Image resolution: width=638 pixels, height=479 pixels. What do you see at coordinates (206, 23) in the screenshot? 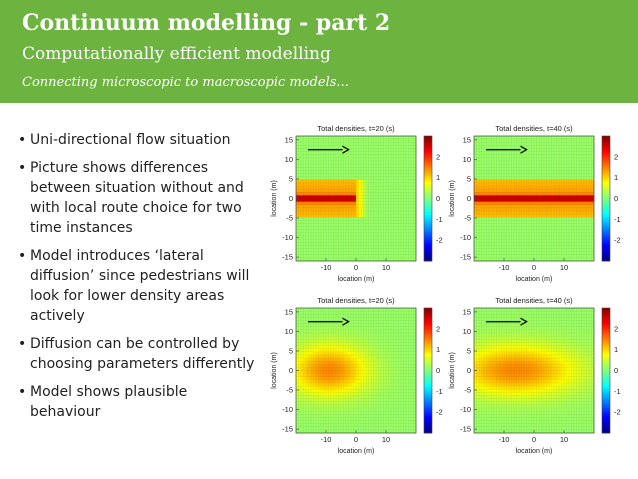
I see `slide-title: Continuum modelling - part 2` at bounding box center [206, 23].